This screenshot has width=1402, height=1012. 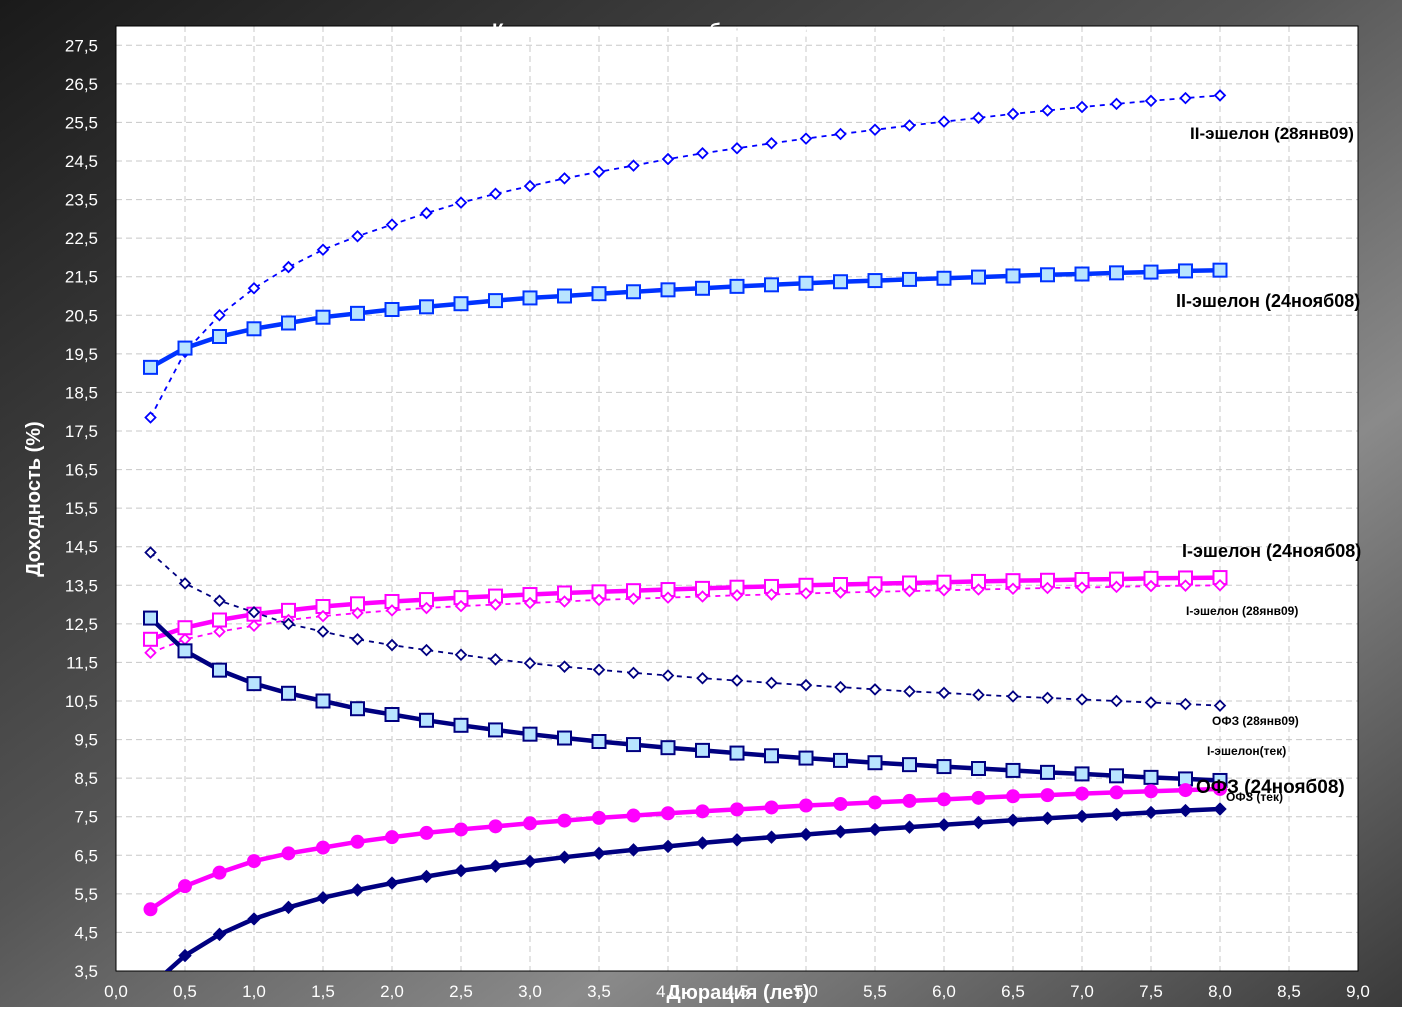 I want to click on x-tick-label: 1,5, so click(x=323, y=991).